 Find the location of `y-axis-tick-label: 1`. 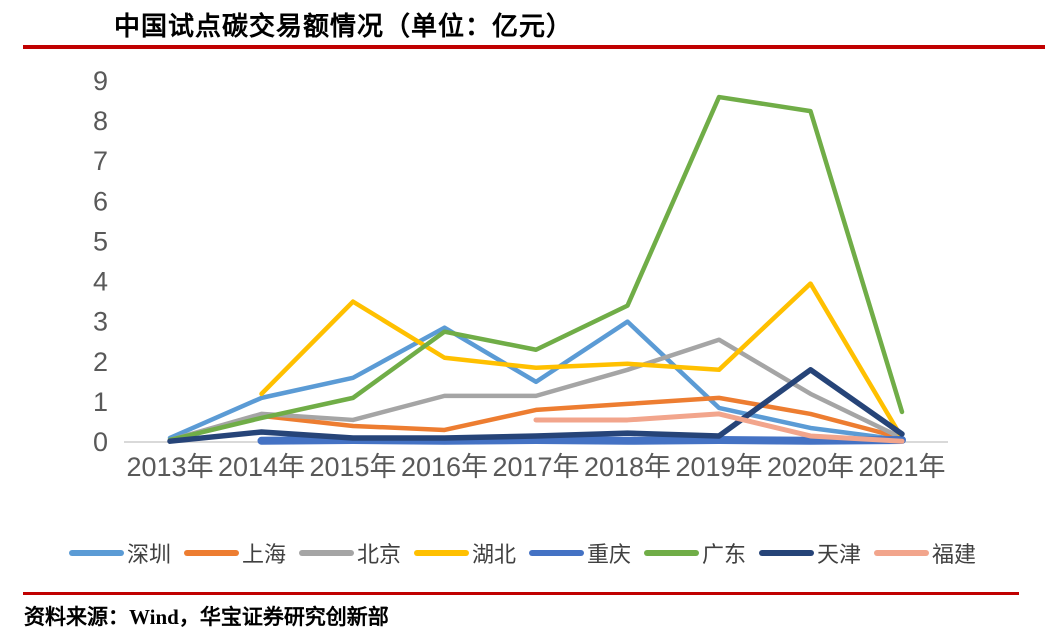

y-axis-tick-label: 1 is located at coordinates (100, 402).